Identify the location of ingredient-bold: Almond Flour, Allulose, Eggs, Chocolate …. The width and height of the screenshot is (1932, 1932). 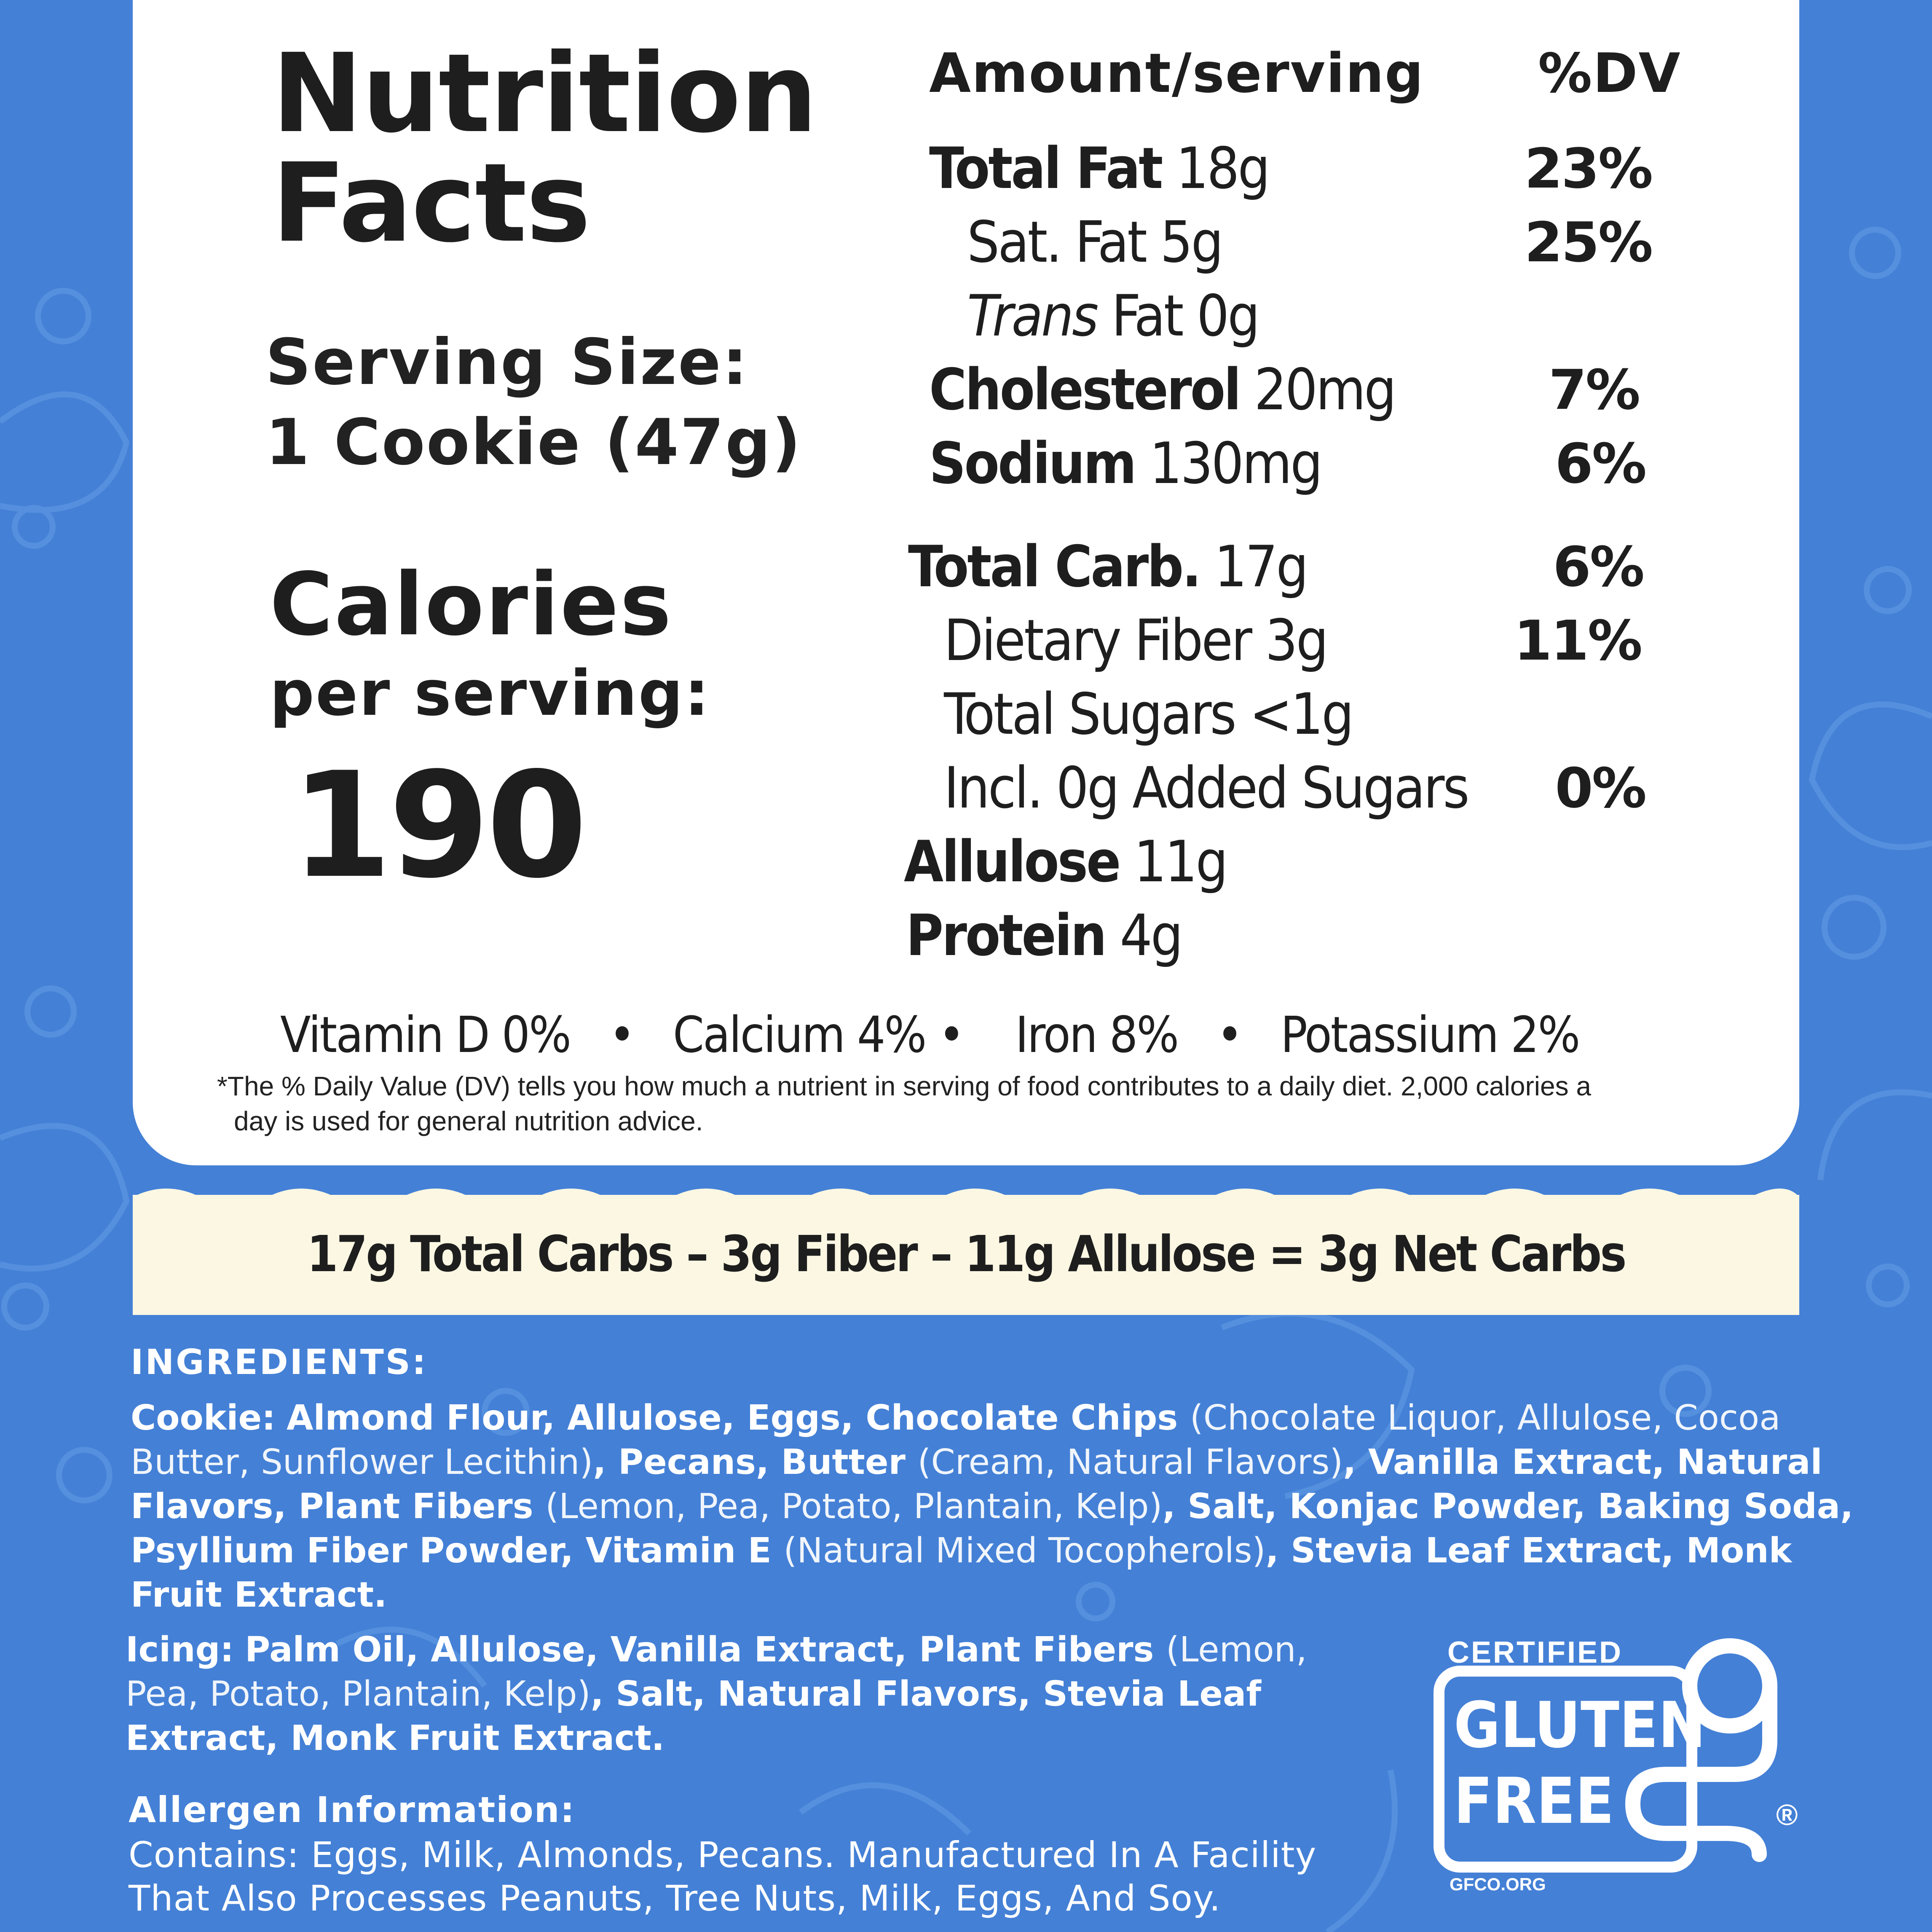
(738, 1418).